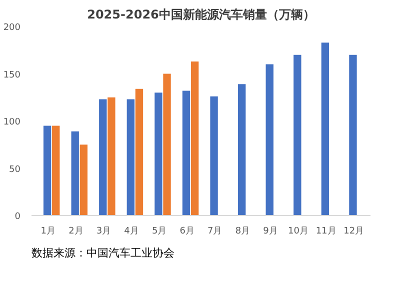  Describe the element at coordinates (326, 231) in the screenshot. I see `x-tick-label: 11月` at that location.